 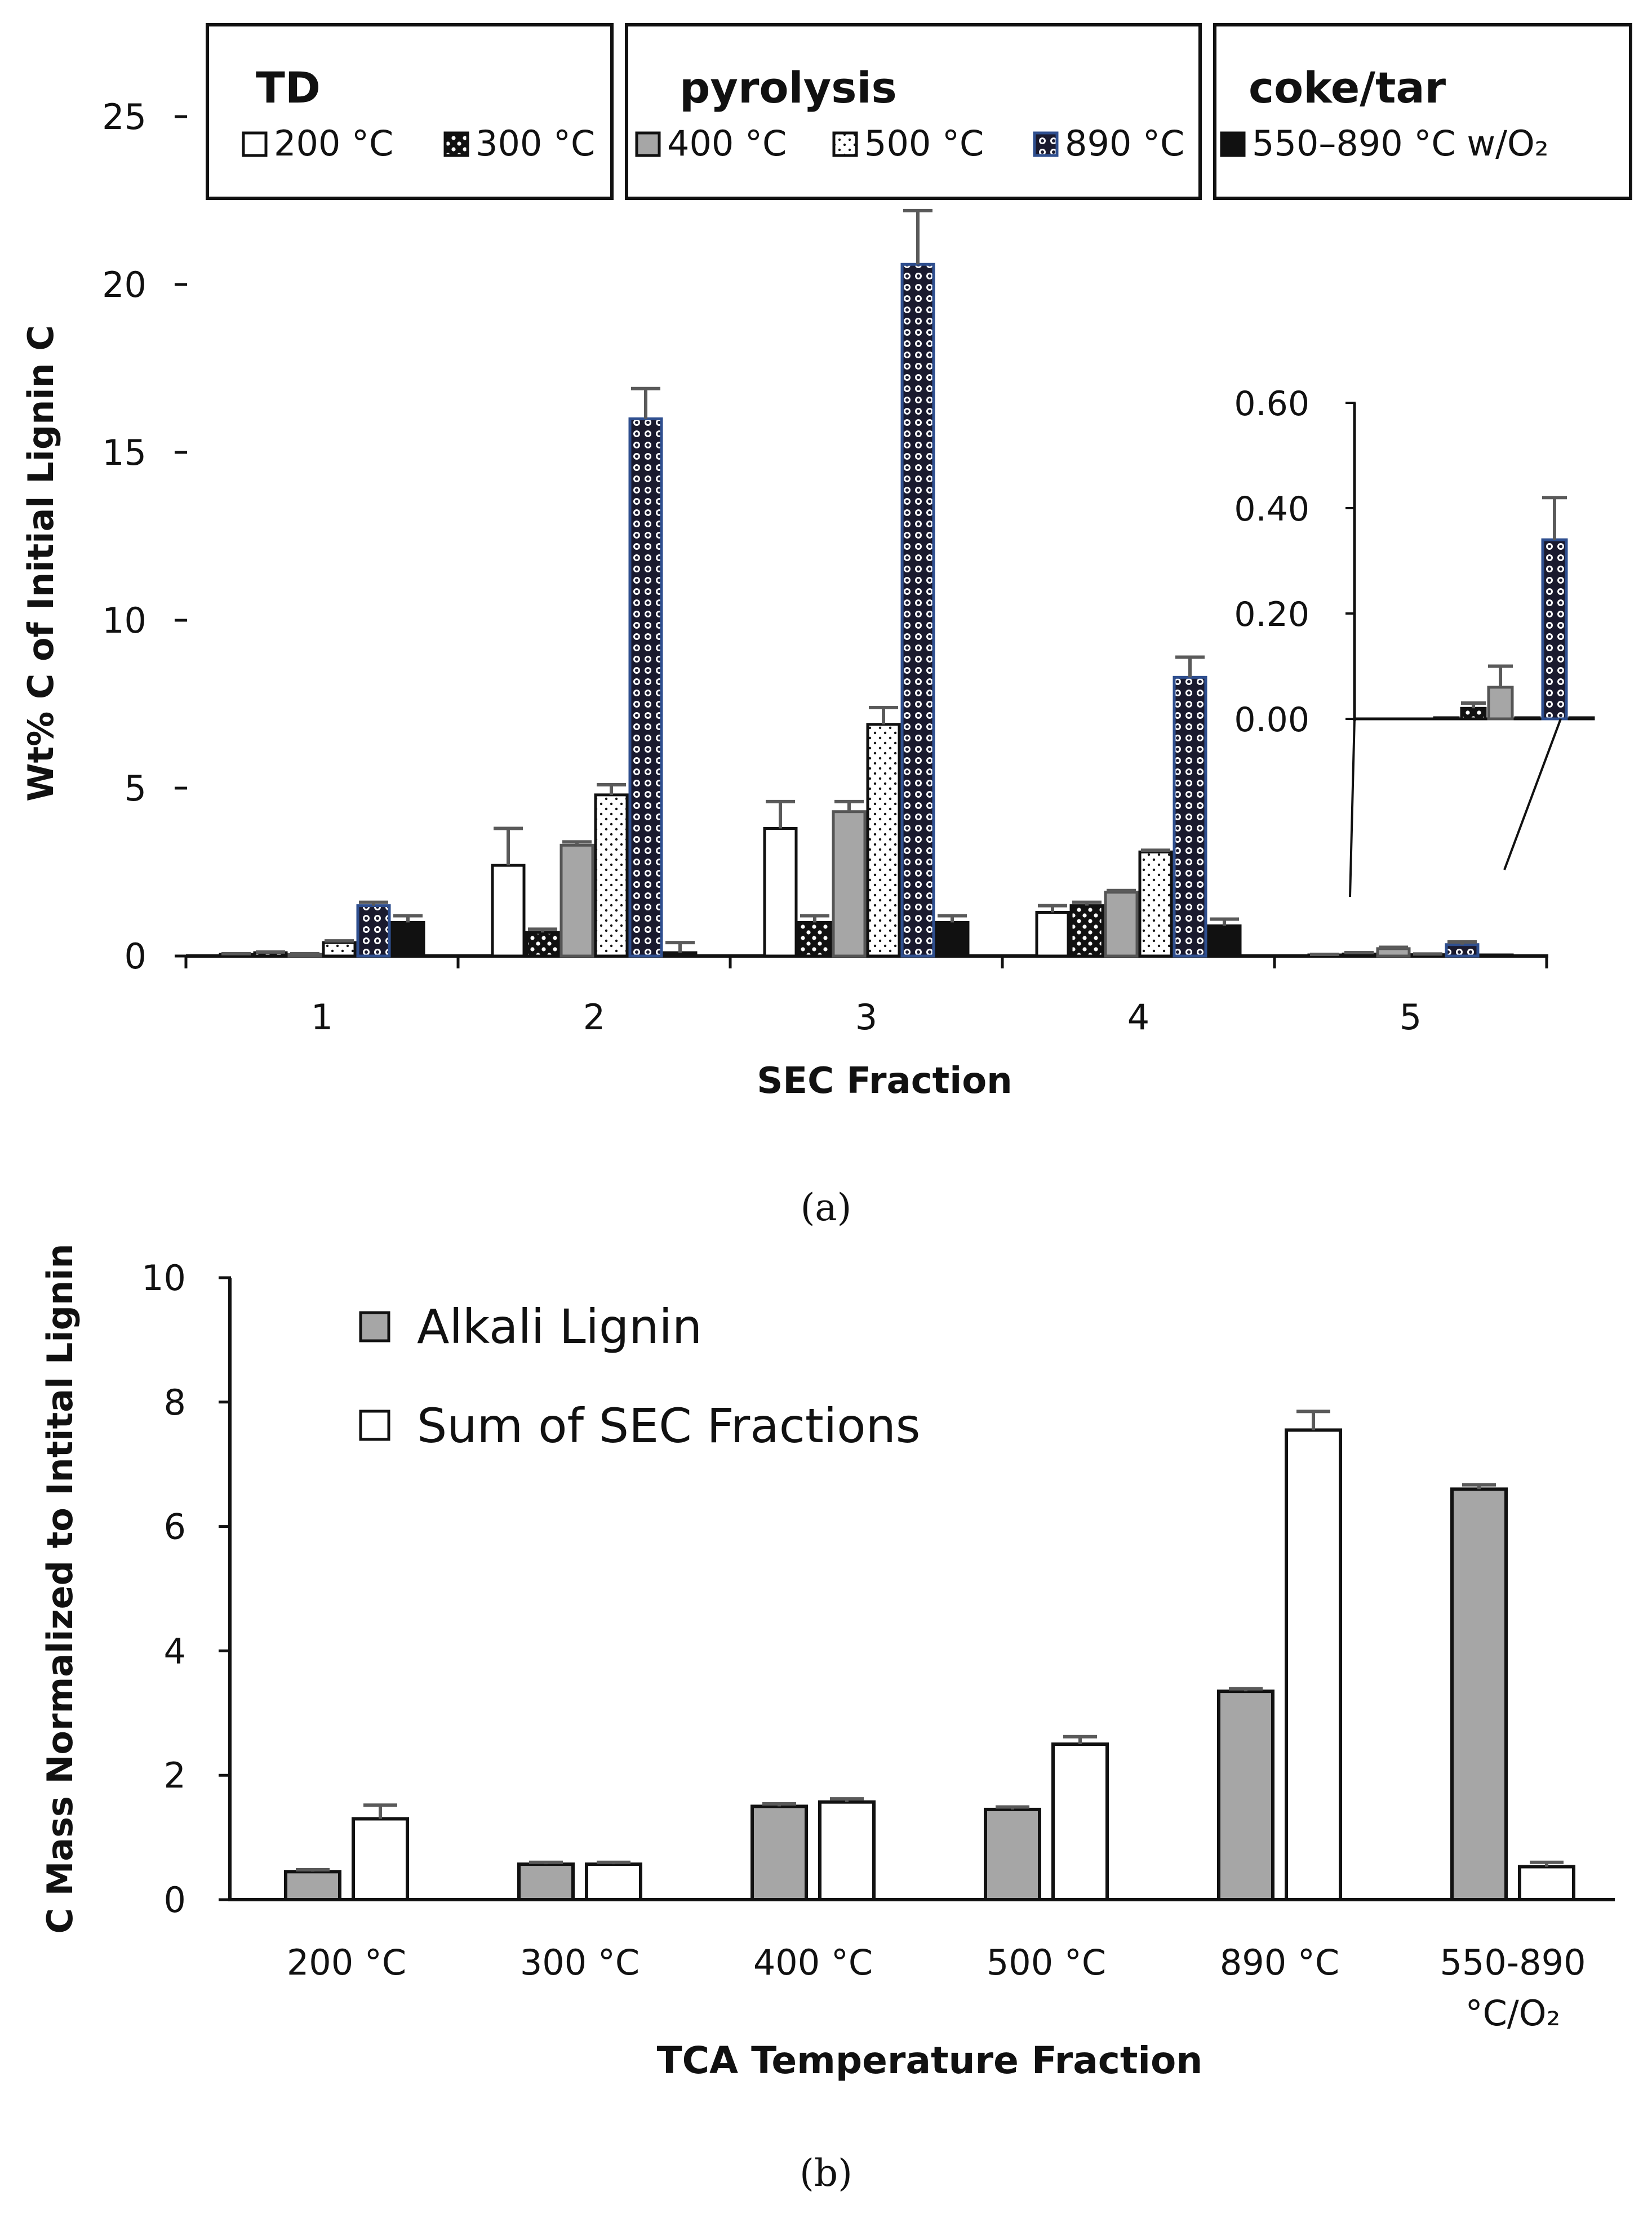 What do you see at coordinates (885, 1081) in the screenshot?
I see `panel-a-x-axis-title: SEC Fraction` at bounding box center [885, 1081].